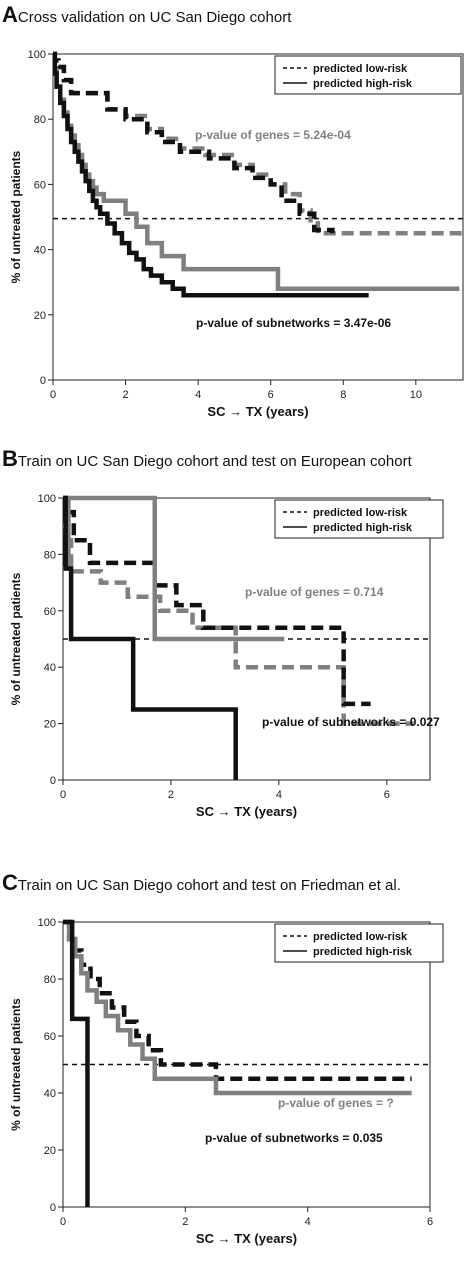 This screenshot has height=1282, width=473. Describe the element at coordinates (10, 458) in the screenshot. I see `panel-b-letter: B` at that location.